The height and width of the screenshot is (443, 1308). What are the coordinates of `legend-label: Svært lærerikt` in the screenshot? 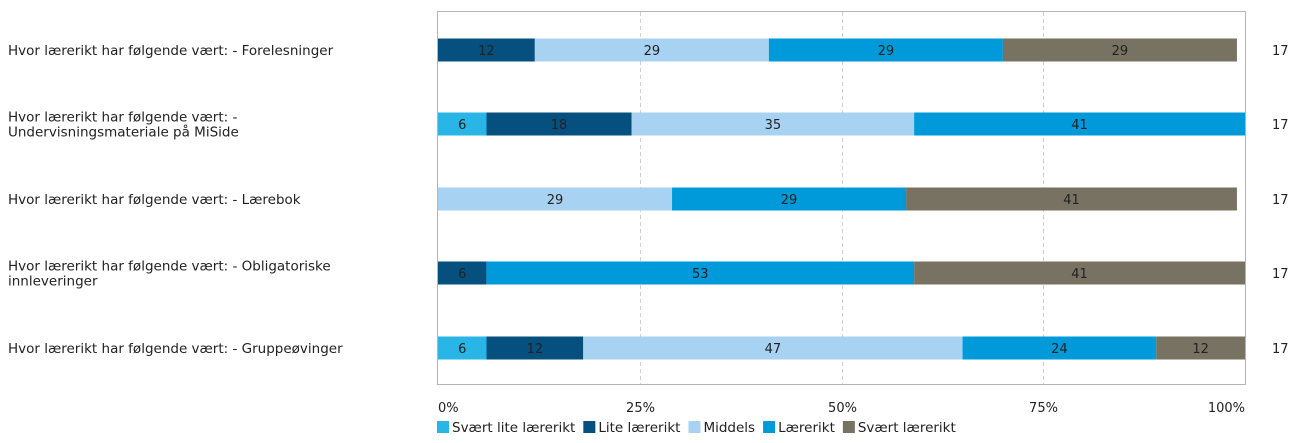 It's located at (907, 428).